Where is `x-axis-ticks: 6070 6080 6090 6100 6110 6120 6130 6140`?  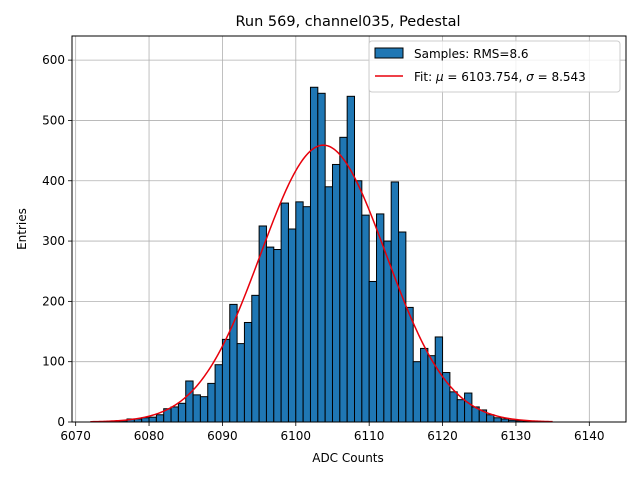 x-axis-ticks: 6070 6080 6090 6100 6110 6120 6130 6140 is located at coordinates (332, 432).